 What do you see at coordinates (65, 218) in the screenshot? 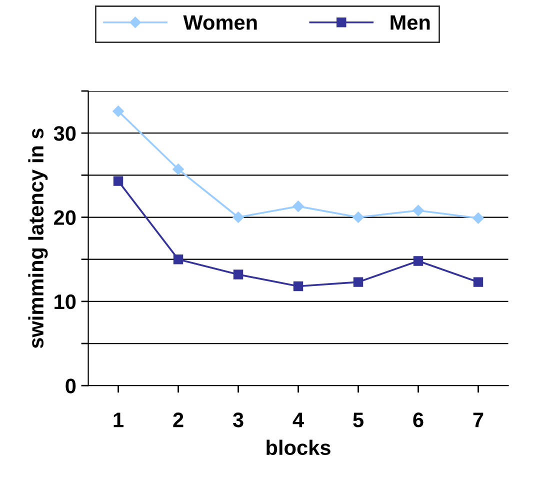
I see `y-tick-label: 20` at bounding box center [65, 218].